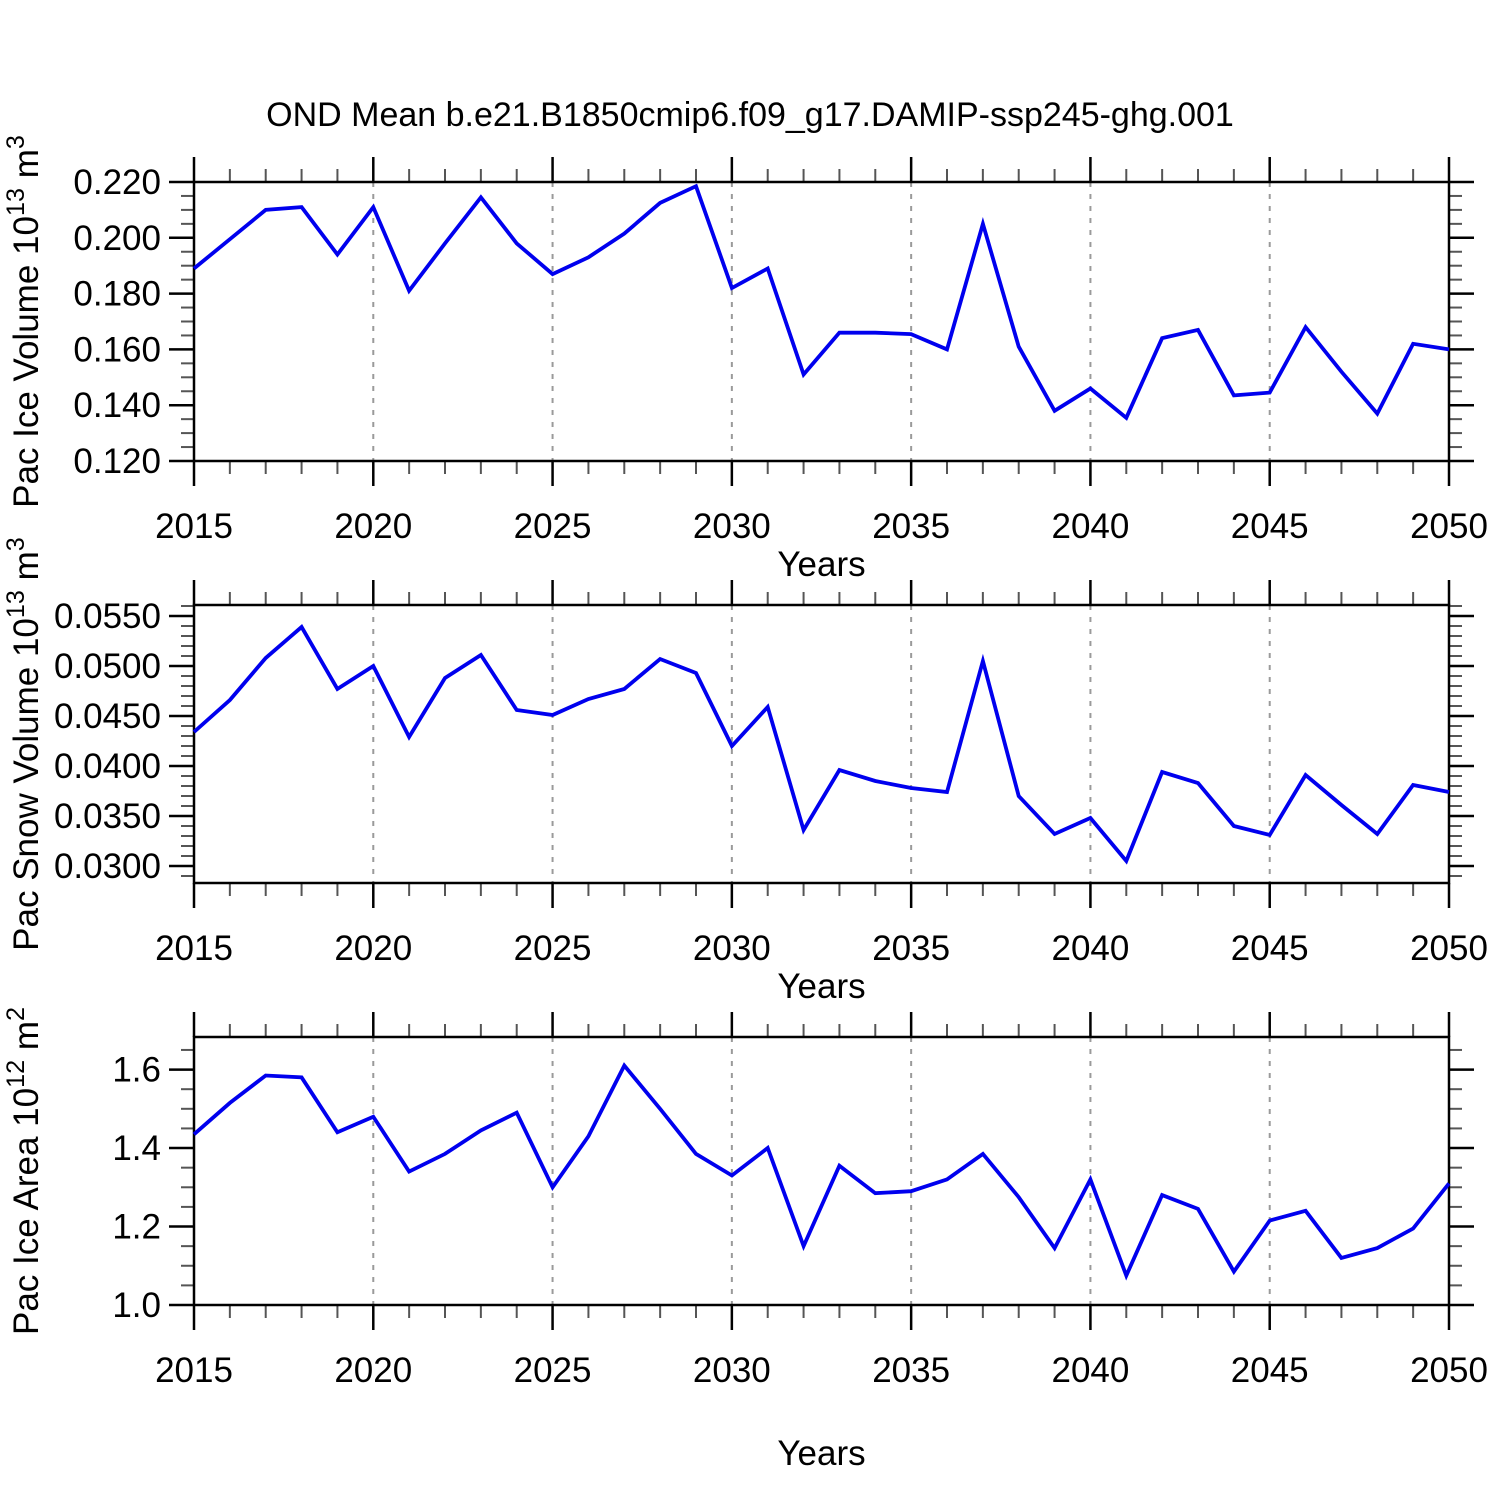  I want to click on y-tick-label: 0.160, so click(117, 349).